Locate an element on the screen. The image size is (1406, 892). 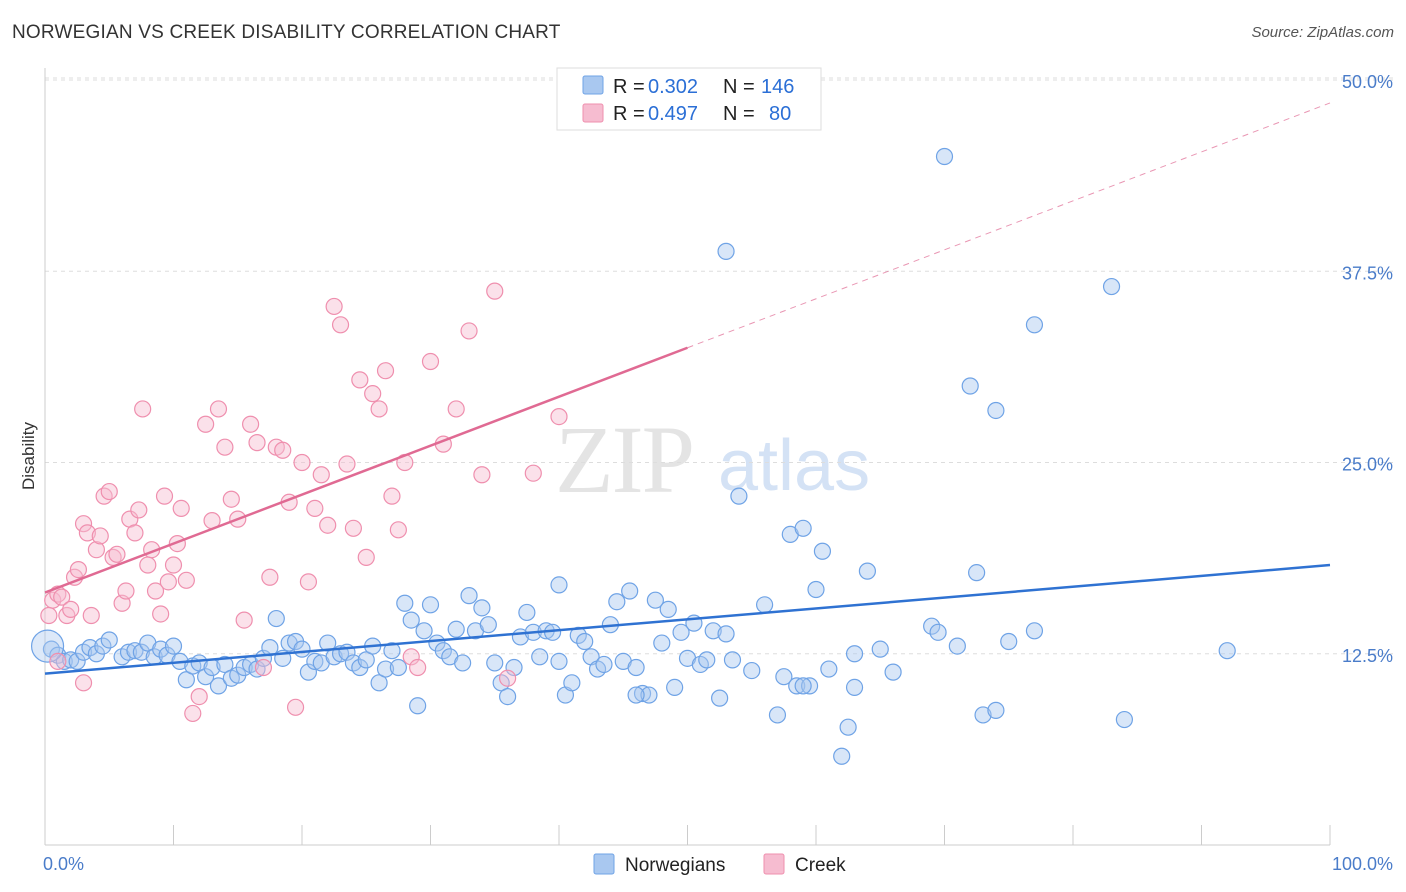
legend-bottom-label-norwegians: Norwegians is located at coordinates (675, 865).